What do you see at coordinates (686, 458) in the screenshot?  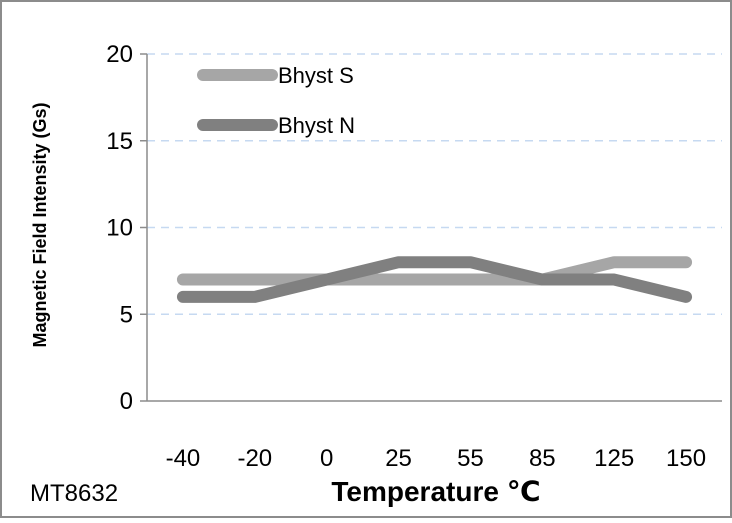 I see `x-tick-label: 150` at bounding box center [686, 458].